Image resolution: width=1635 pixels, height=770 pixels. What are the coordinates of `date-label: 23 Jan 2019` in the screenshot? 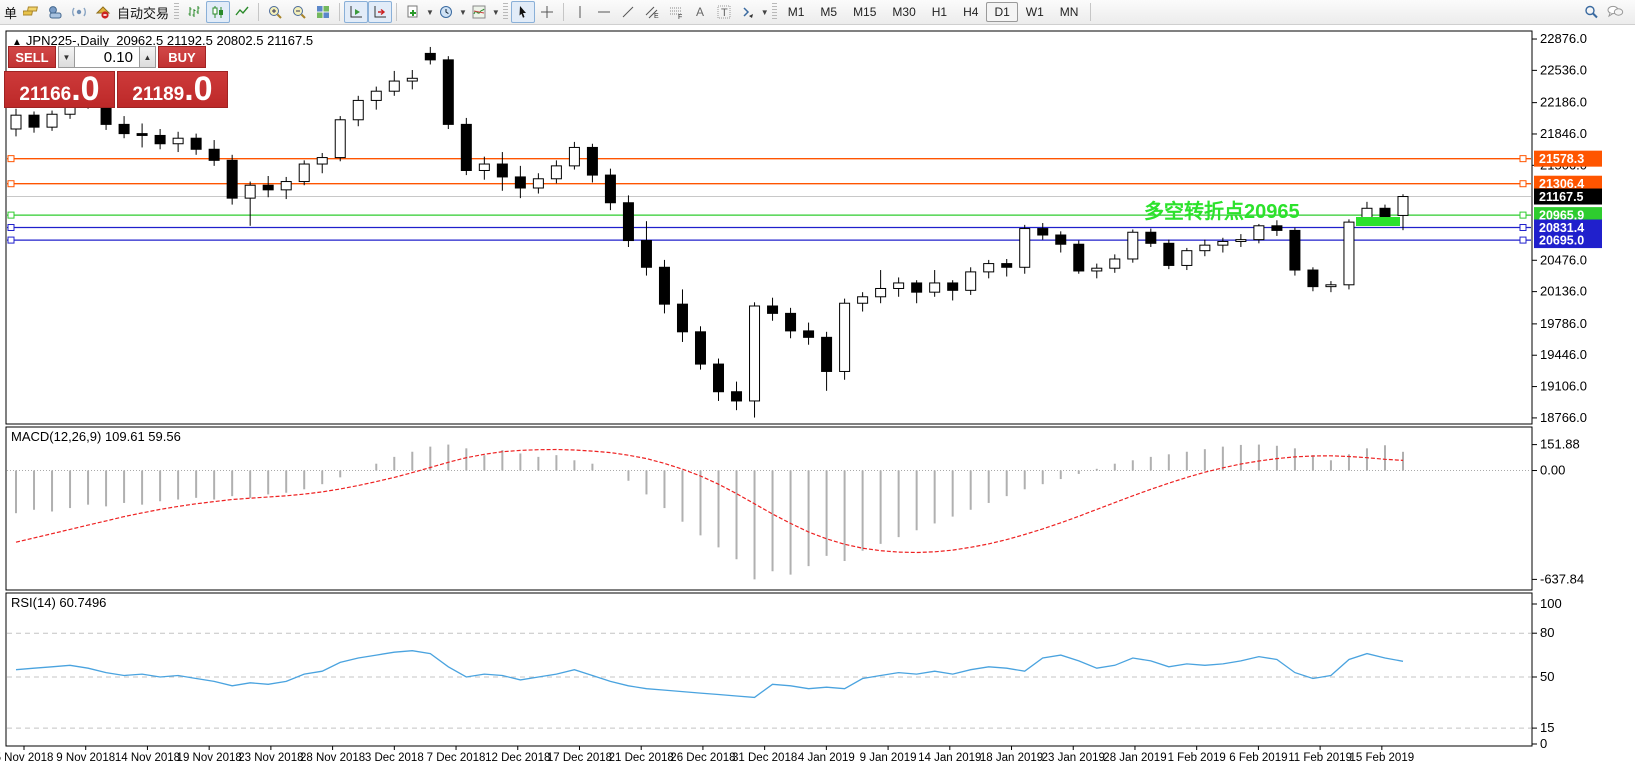 It's located at (1073, 758).